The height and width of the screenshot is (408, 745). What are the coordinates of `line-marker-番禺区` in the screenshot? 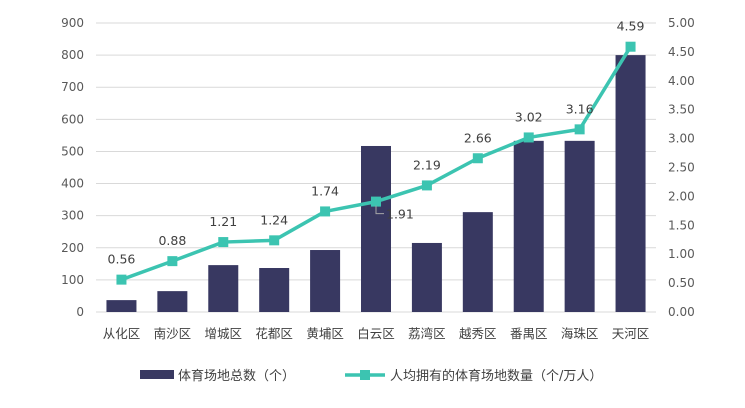 It's located at (528, 137).